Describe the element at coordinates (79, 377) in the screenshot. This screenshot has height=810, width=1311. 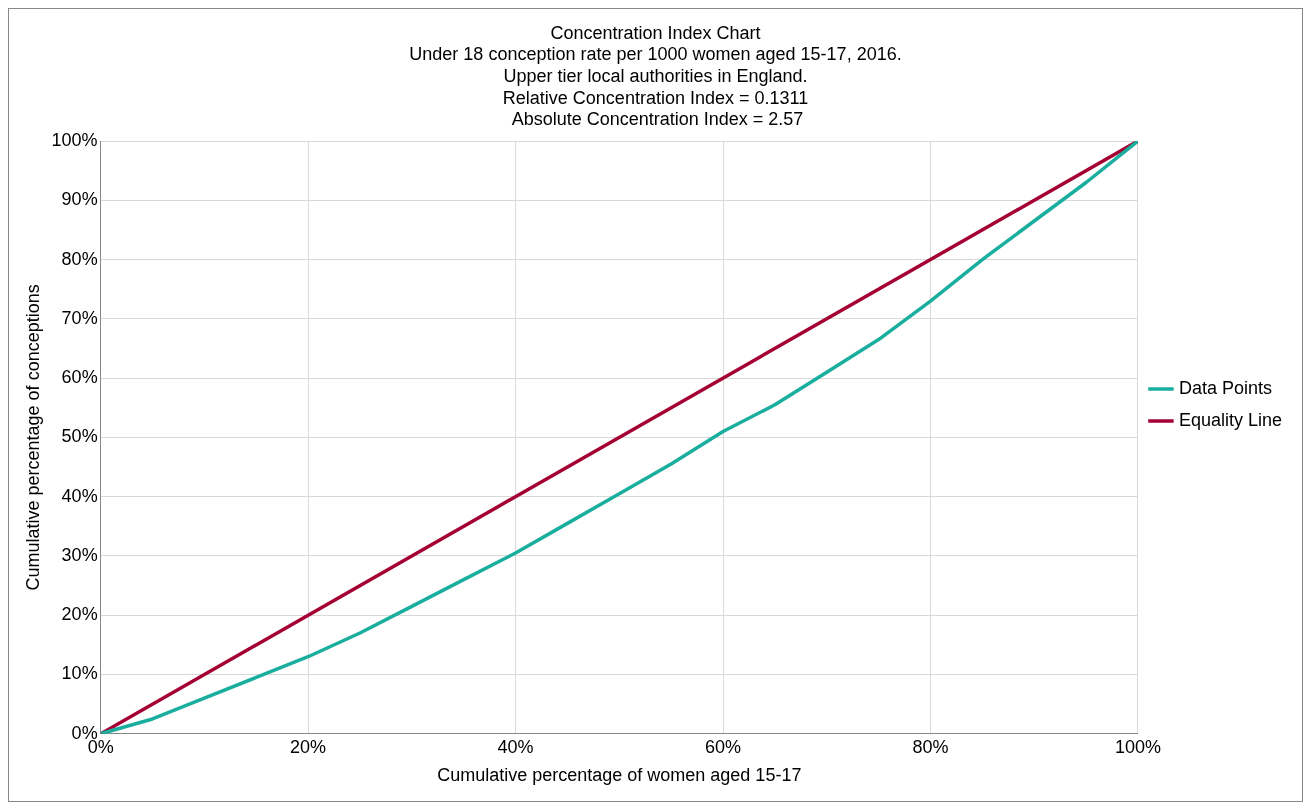
I see `y-tick-label: 60%` at that location.